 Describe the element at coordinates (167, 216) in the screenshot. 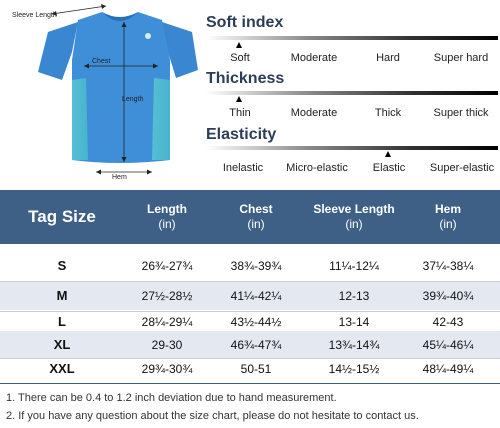

I see `header-length: Length (in)` at that location.